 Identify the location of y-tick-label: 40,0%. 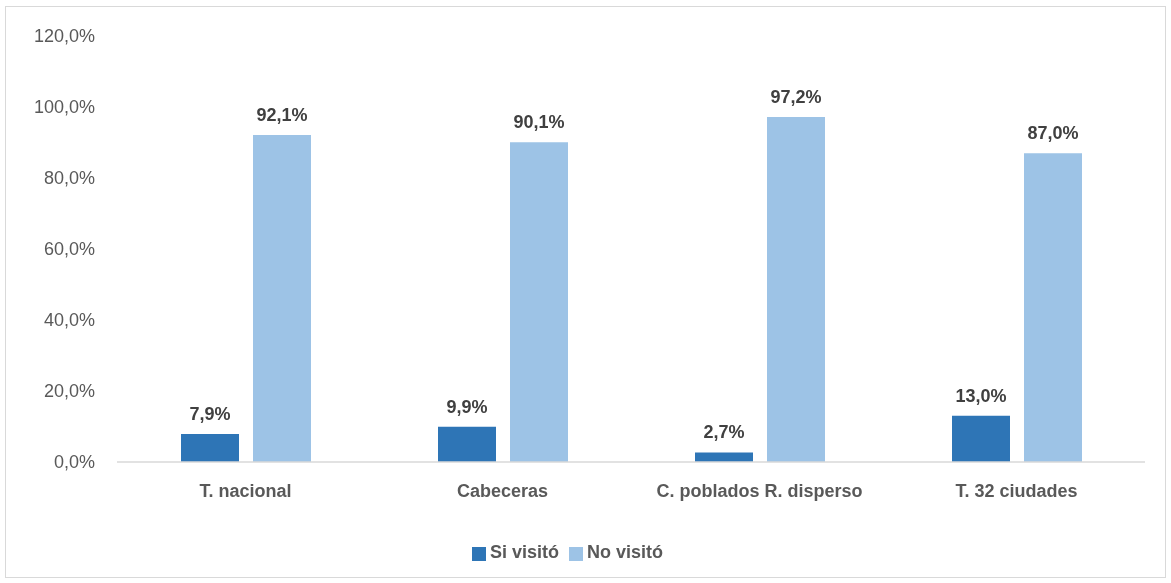
(69, 320).